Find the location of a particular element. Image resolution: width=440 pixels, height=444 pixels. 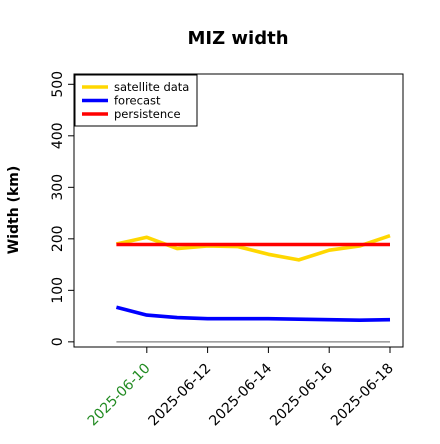

y-tick-label: 200 is located at coordinates (58, 238).